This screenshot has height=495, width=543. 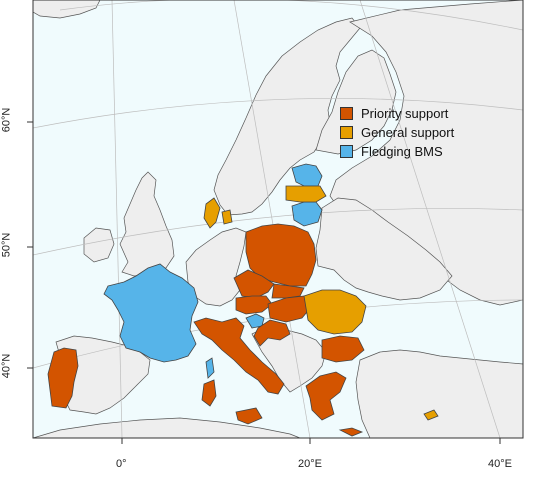 I want to click on legend-label-general: General support, so click(x=408, y=132).